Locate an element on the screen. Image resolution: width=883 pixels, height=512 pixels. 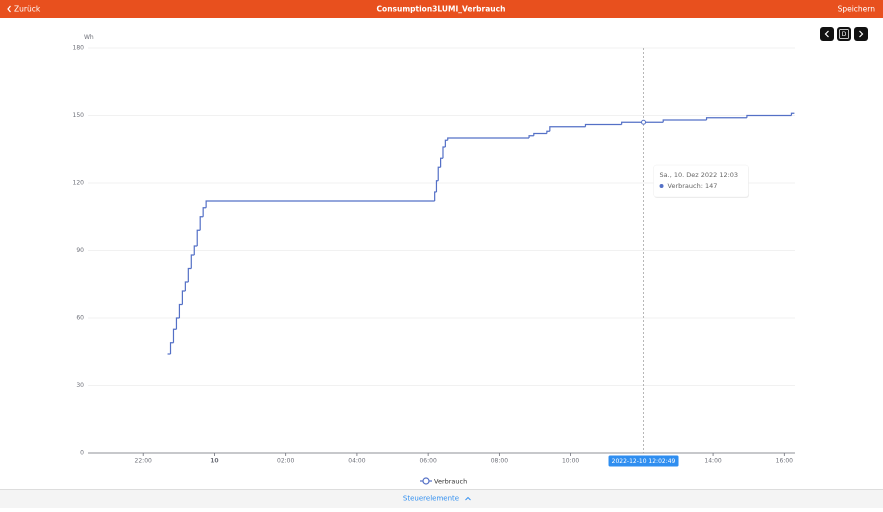
x-tick-label: 08:00 is located at coordinates (499, 461).